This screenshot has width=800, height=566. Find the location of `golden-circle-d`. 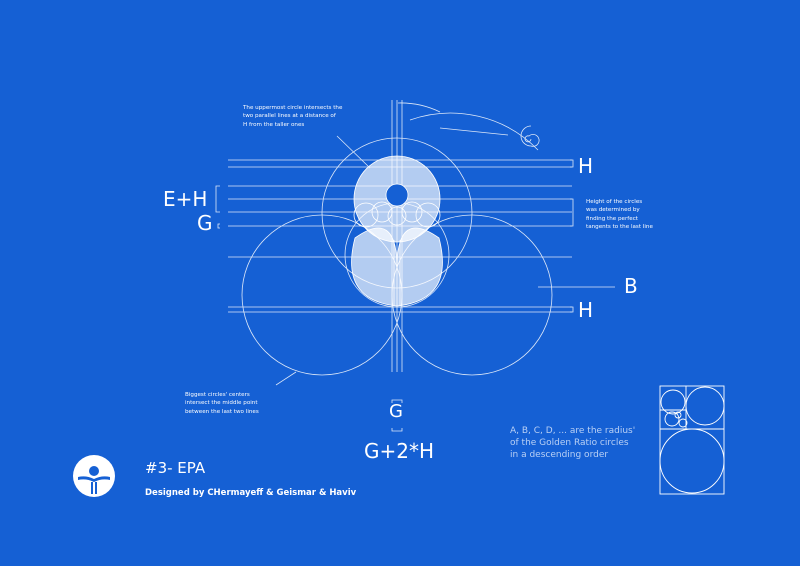

golden-circle-d is located at coordinates (672, 419).